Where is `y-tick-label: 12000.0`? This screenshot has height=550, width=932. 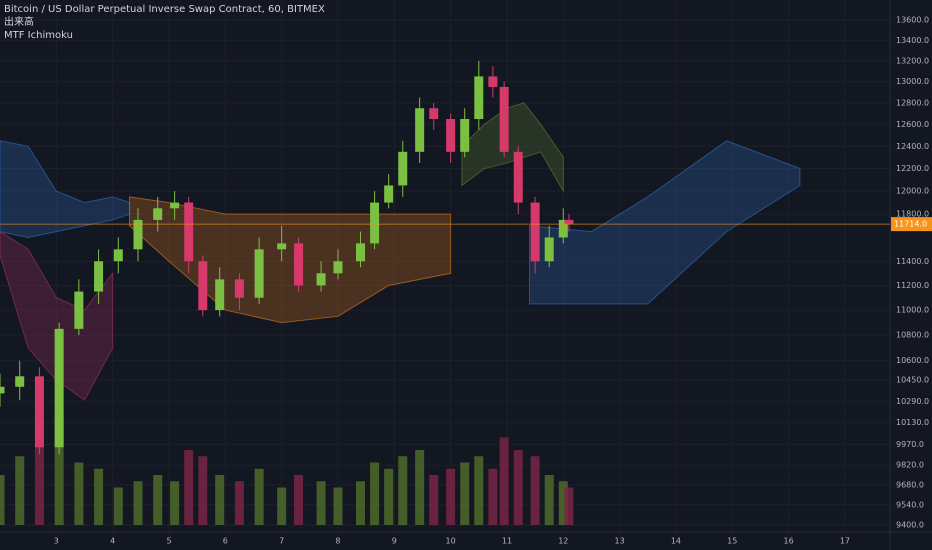 y-tick-label: 12000.0 is located at coordinates (912, 191).